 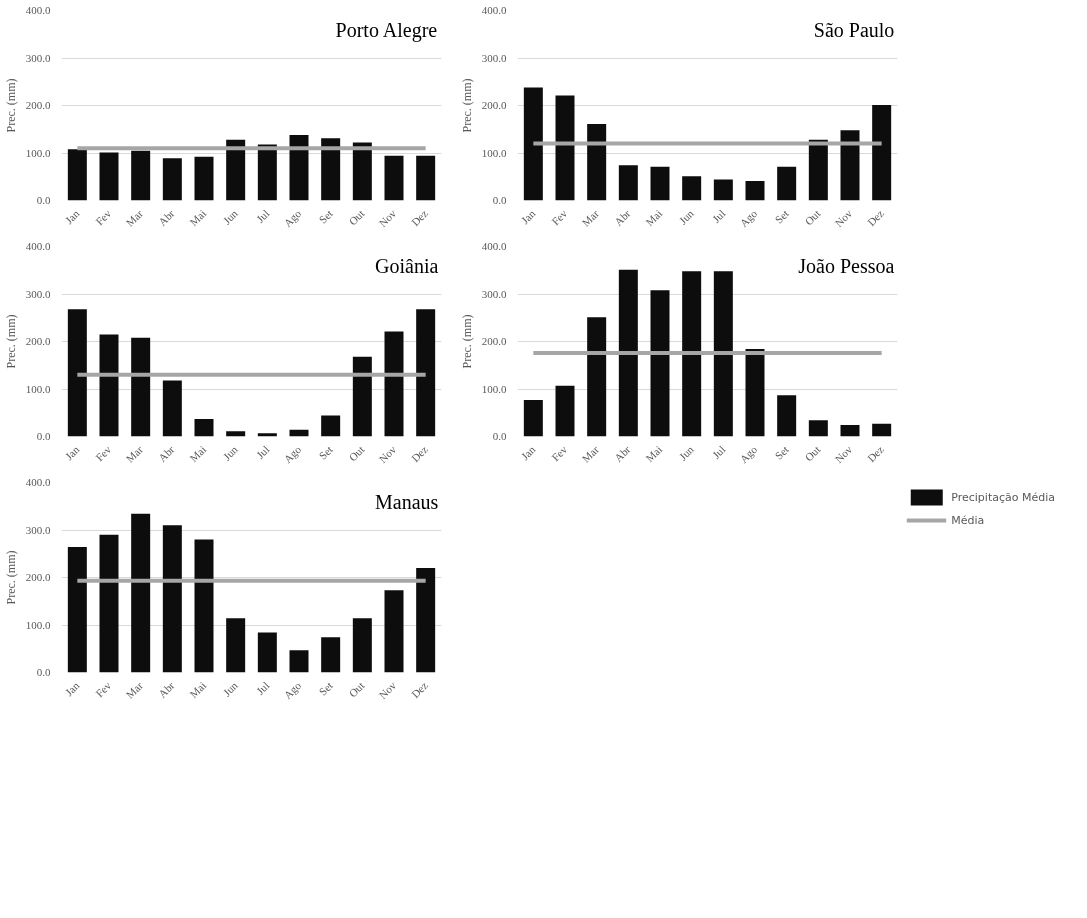 I want to click on legend-label: Média, so click(x=968, y=520).